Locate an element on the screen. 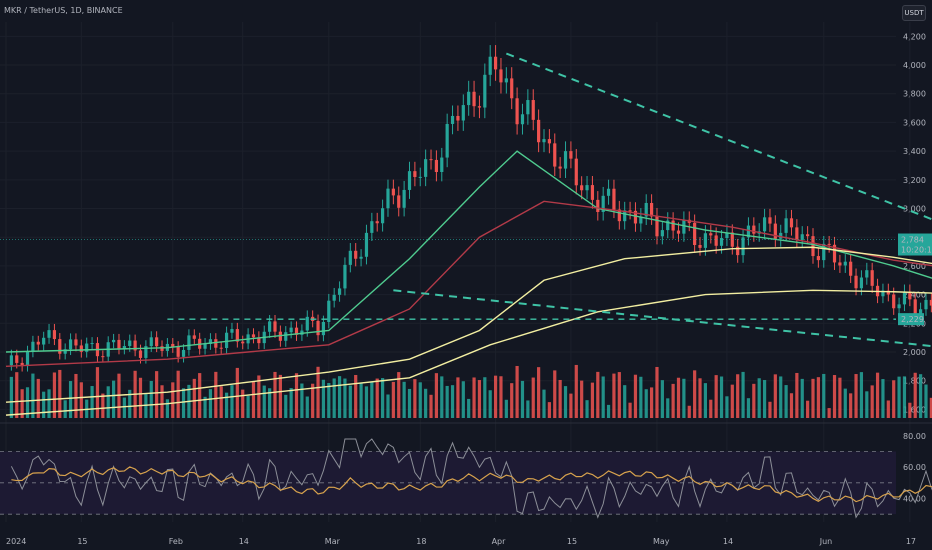 The image size is (932, 550). currency-button: USDT is located at coordinates (914, 13).